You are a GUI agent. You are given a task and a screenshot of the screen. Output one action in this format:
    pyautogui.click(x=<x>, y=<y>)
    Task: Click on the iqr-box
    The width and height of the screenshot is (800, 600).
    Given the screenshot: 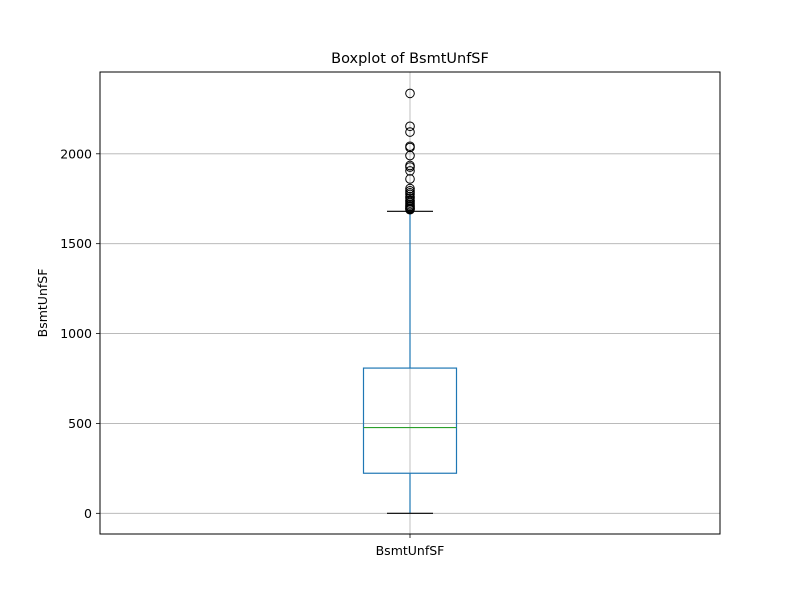 What is the action you would take?
    pyautogui.click(x=410, y=420)
    